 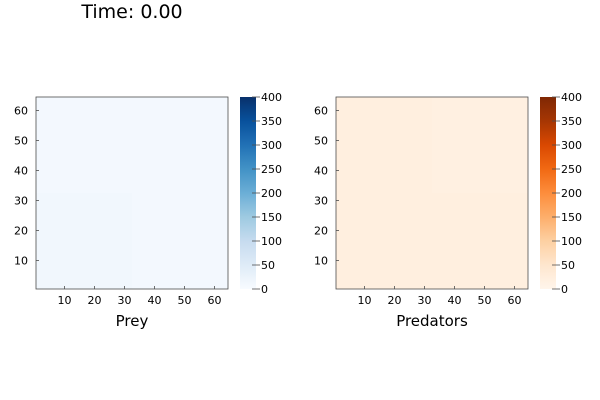 What do you see at coordinates (571, 193) in the screenshot?
I see `predators-colorbar-tick-label-4: 200` at bounding box center [571, 193].